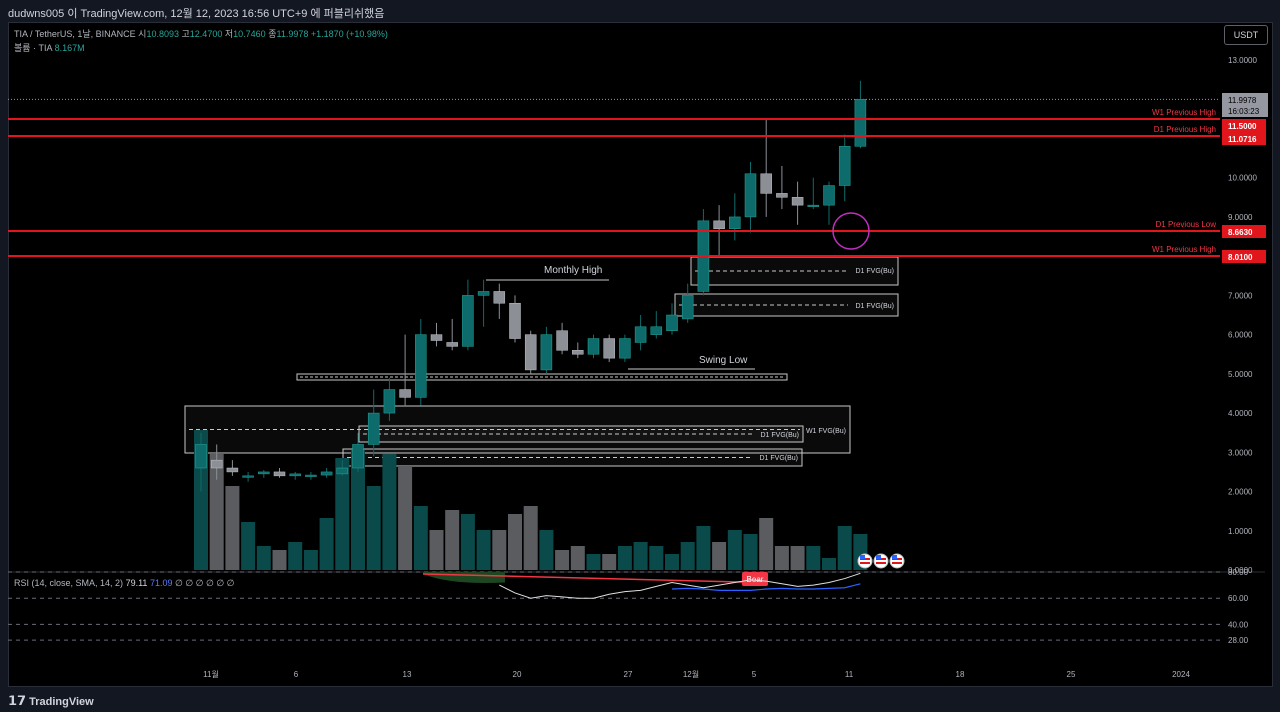 This screenshot has width=1280, height=712. Describe the element at coordinates (826, 431) in the screenshot. I see `fvg-label: W1 FVG(Bu)` at that location.